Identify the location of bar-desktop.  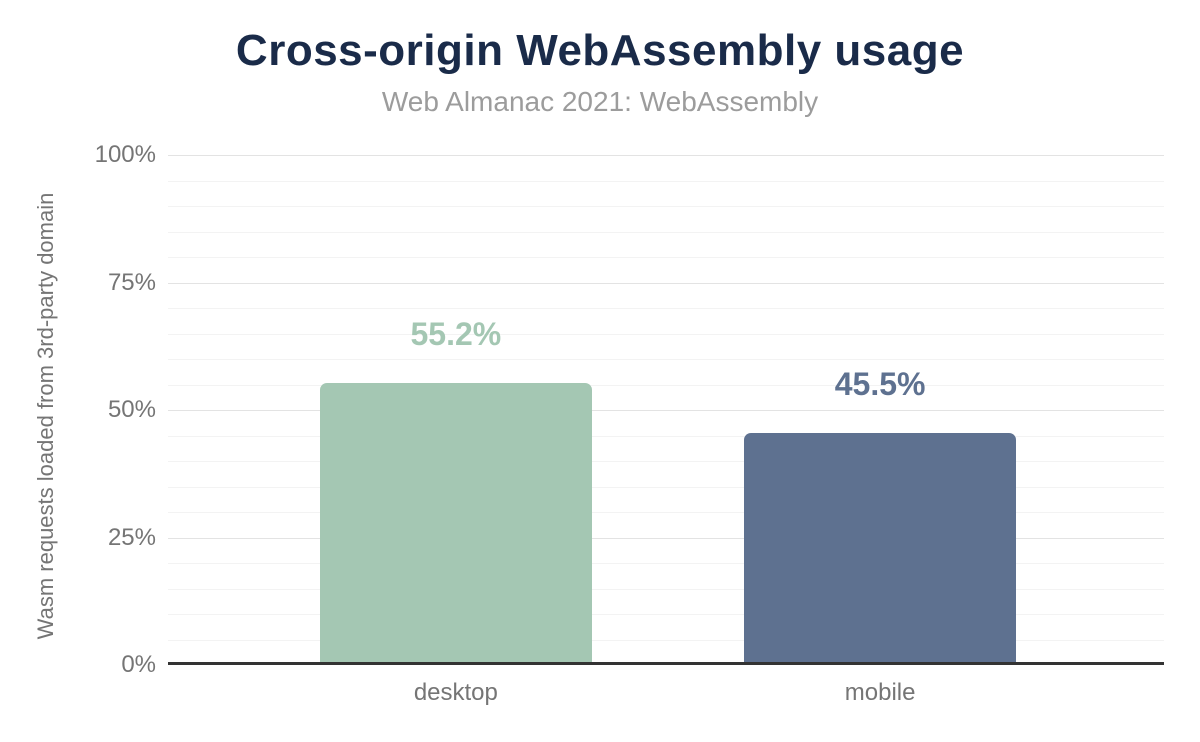
(455, 524).